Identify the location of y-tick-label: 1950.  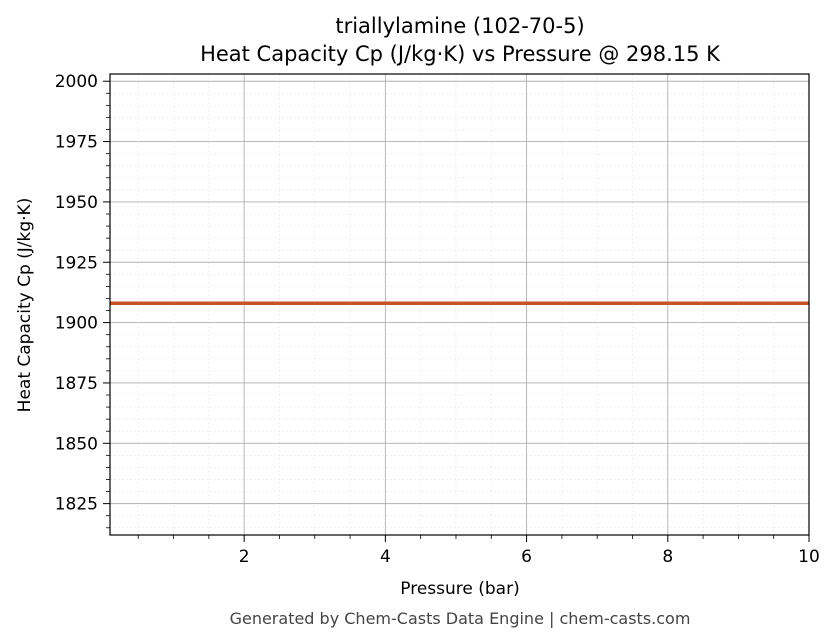
(76, 203).